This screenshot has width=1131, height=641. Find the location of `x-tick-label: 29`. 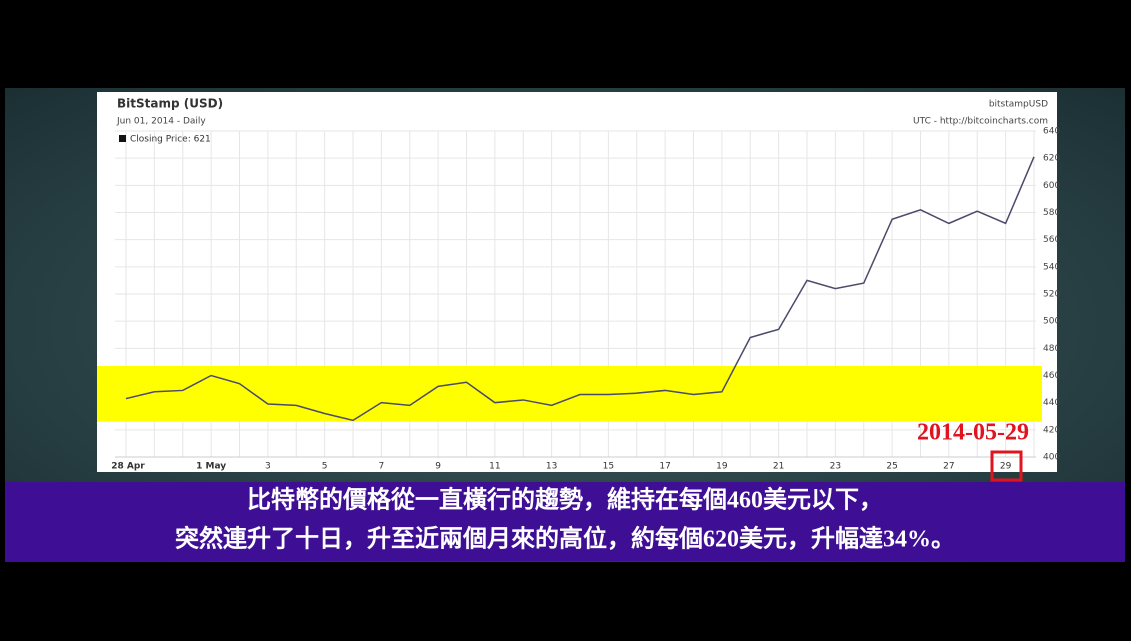

x-tick-label: 29 is located at coordinates (1006, 467).